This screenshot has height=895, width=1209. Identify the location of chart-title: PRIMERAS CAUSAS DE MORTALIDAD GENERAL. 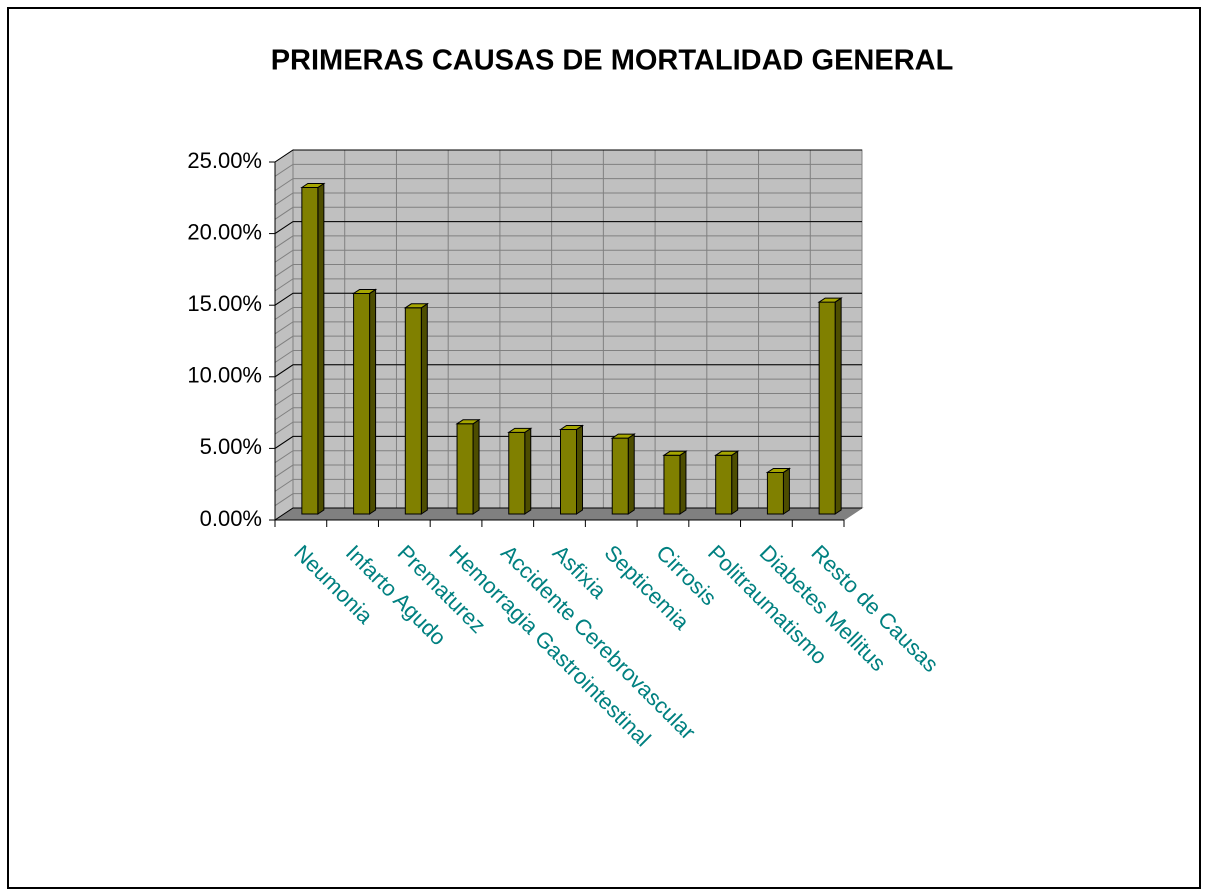
(612, 61).